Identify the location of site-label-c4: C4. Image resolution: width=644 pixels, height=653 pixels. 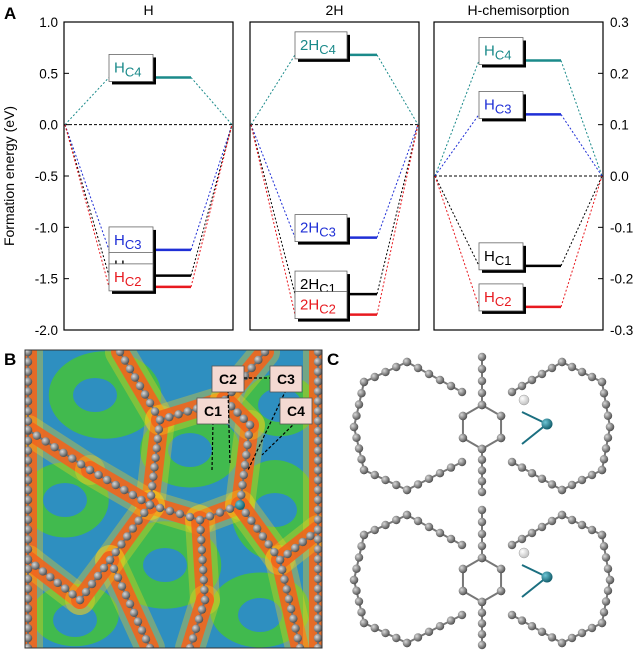
(296, 411).